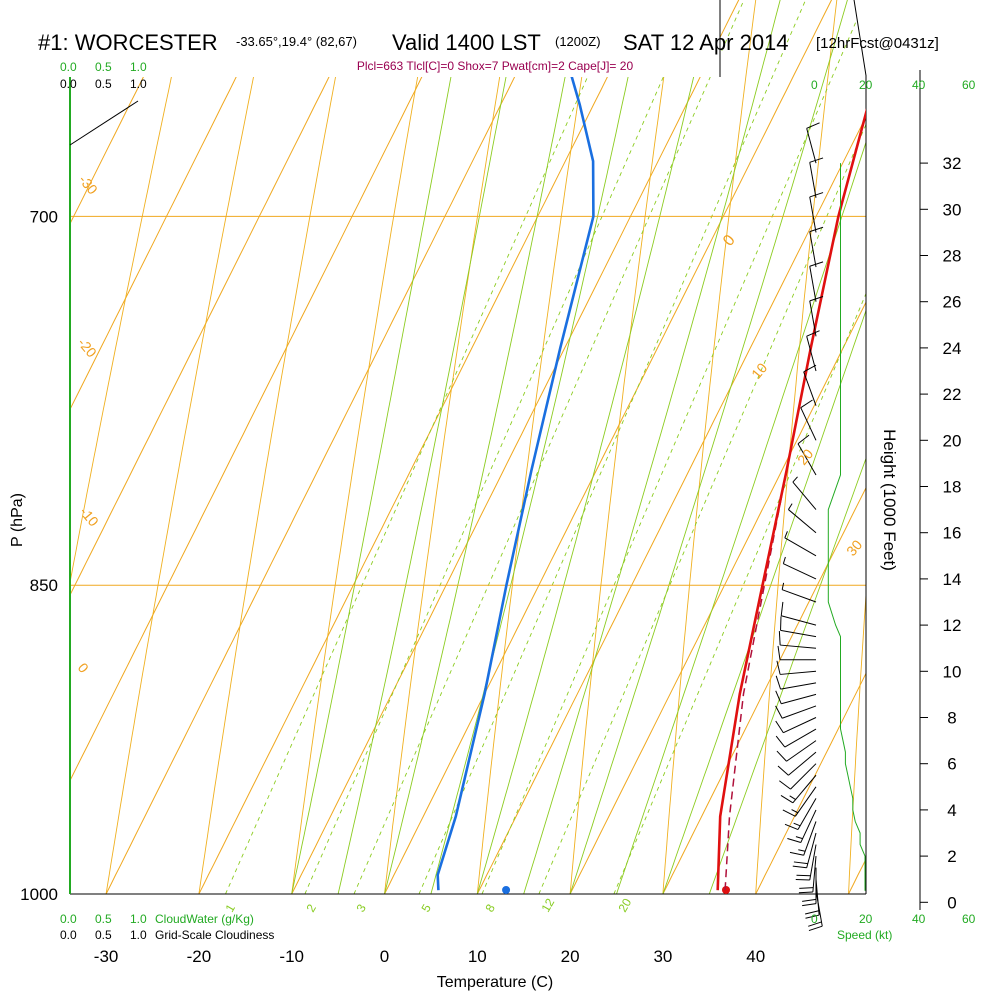 This screenshot has width=1000, height=1000. I want to click on forecast-info: [12hrFcst@0431z], so click(877, 43).